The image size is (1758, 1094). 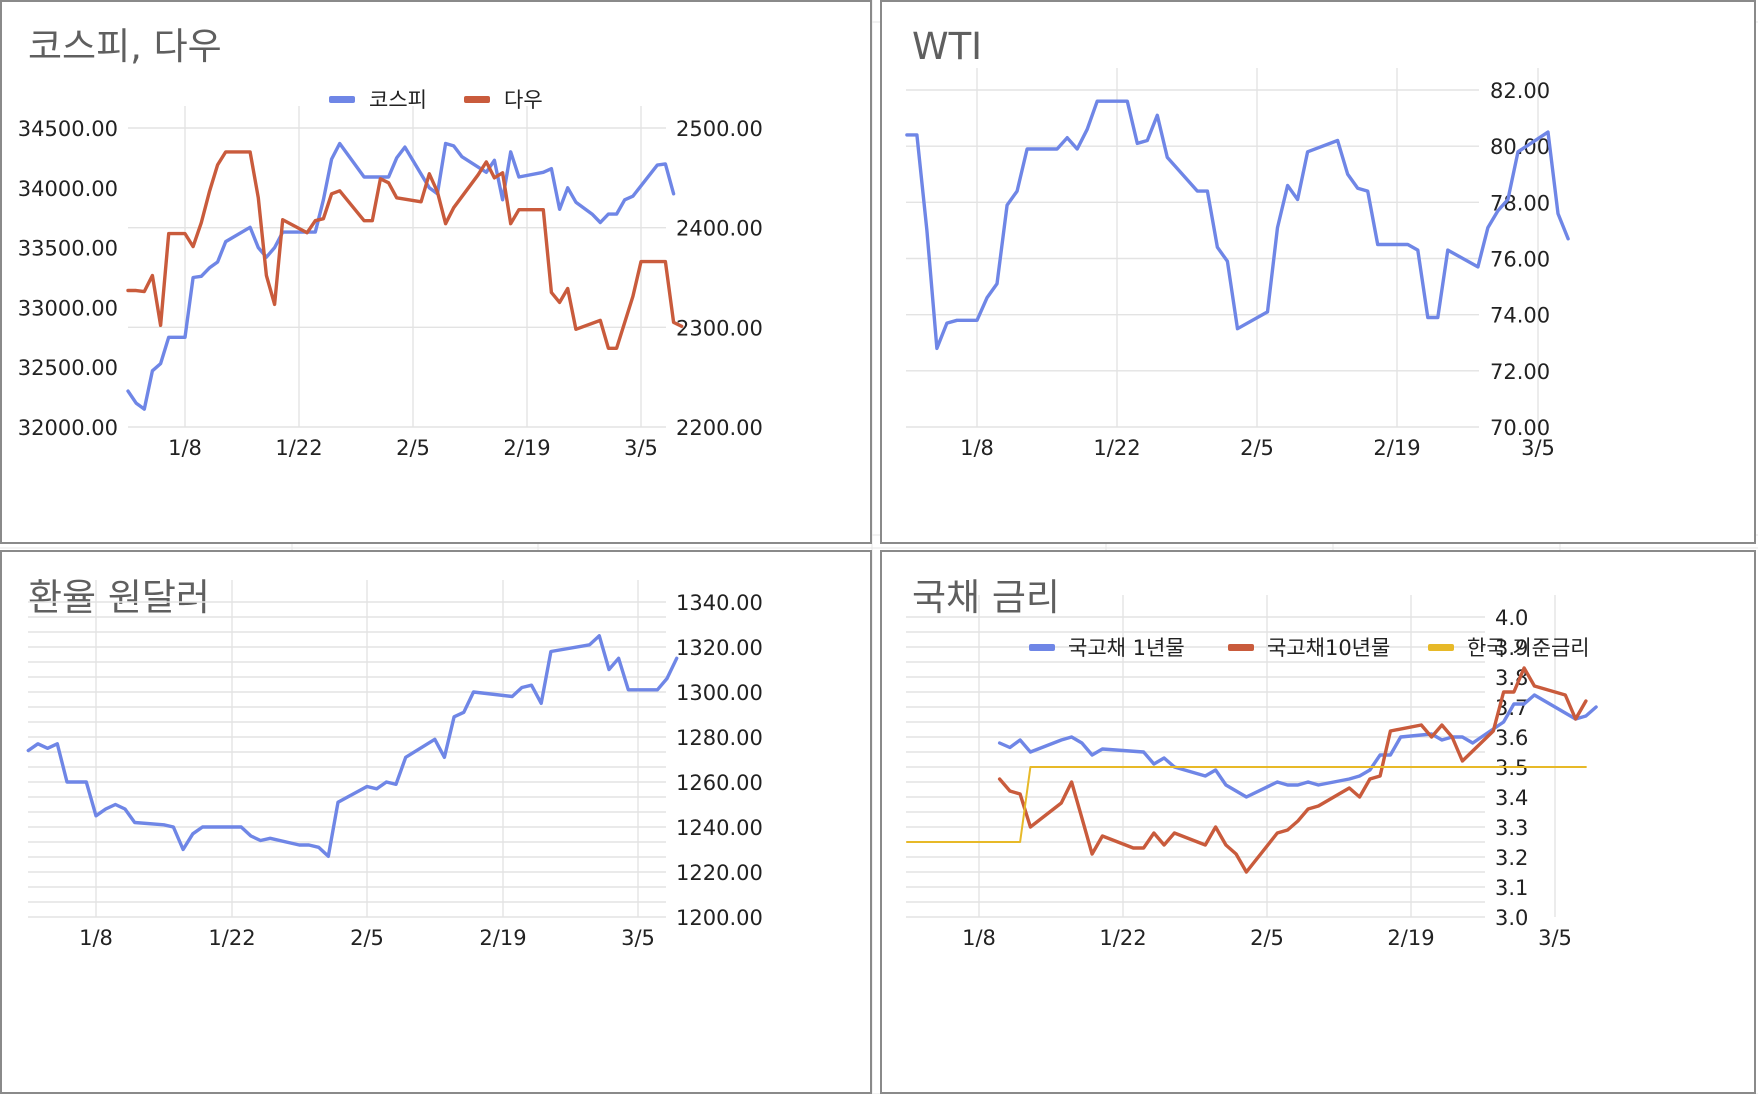 I want to click on y-right-tick-label: 3.3, so click(x=1511, y=828).